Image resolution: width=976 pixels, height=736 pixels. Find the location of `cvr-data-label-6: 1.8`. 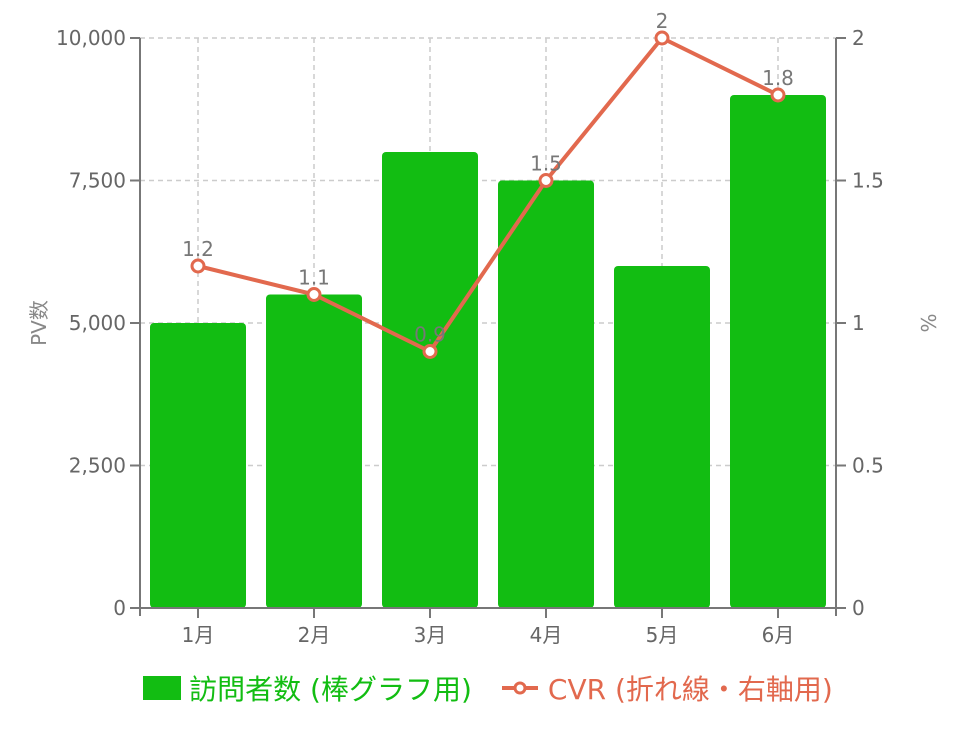

cvr-data-label-6: 1.8 is located at coordinates (778, 78).